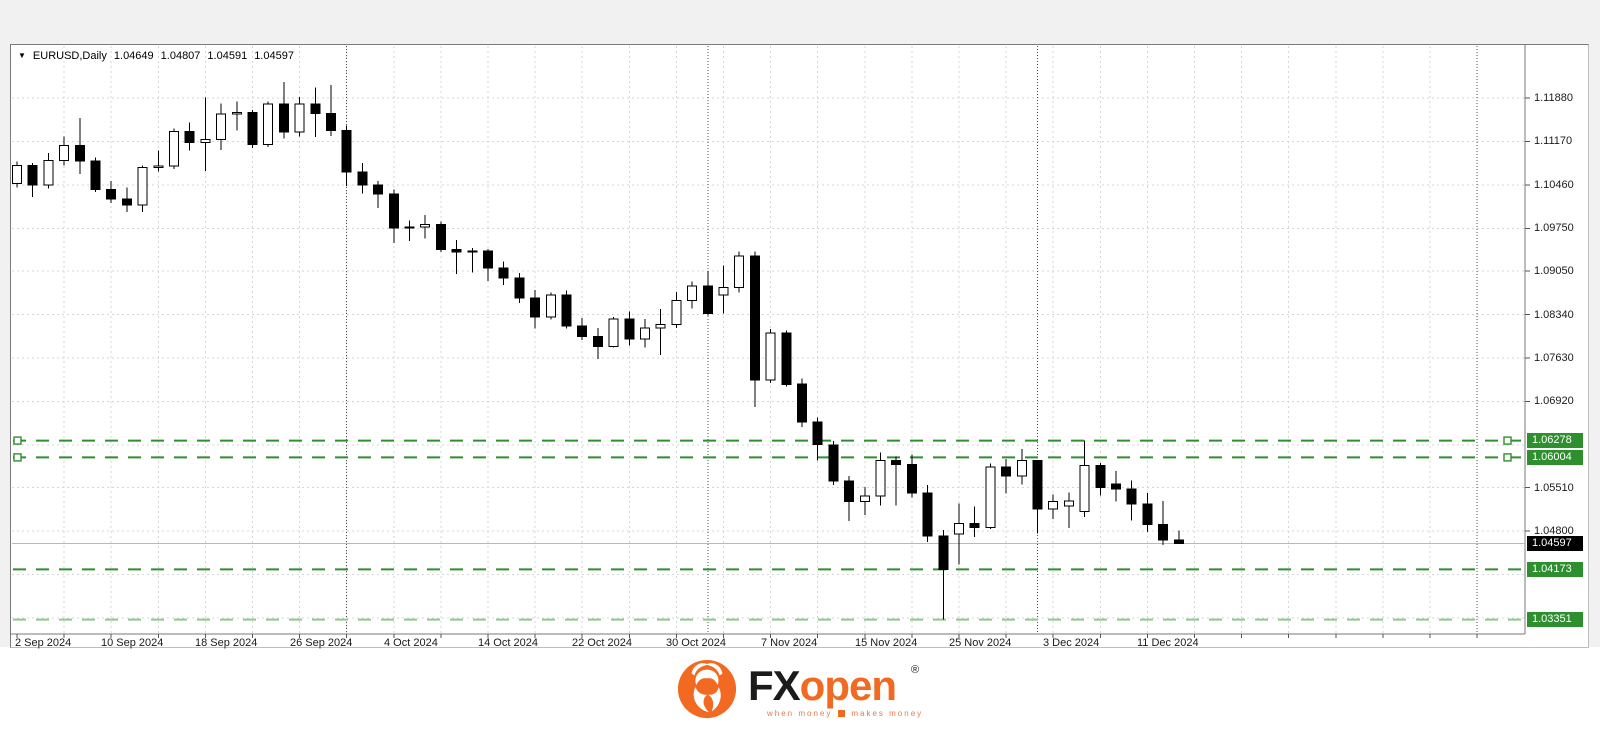 Image resolution: width=1600 pixels, height=755 pixels. Describe the element at coordinates (274, 56) in the screenshot. I see `ohlc-close: 1.04597` at that location.